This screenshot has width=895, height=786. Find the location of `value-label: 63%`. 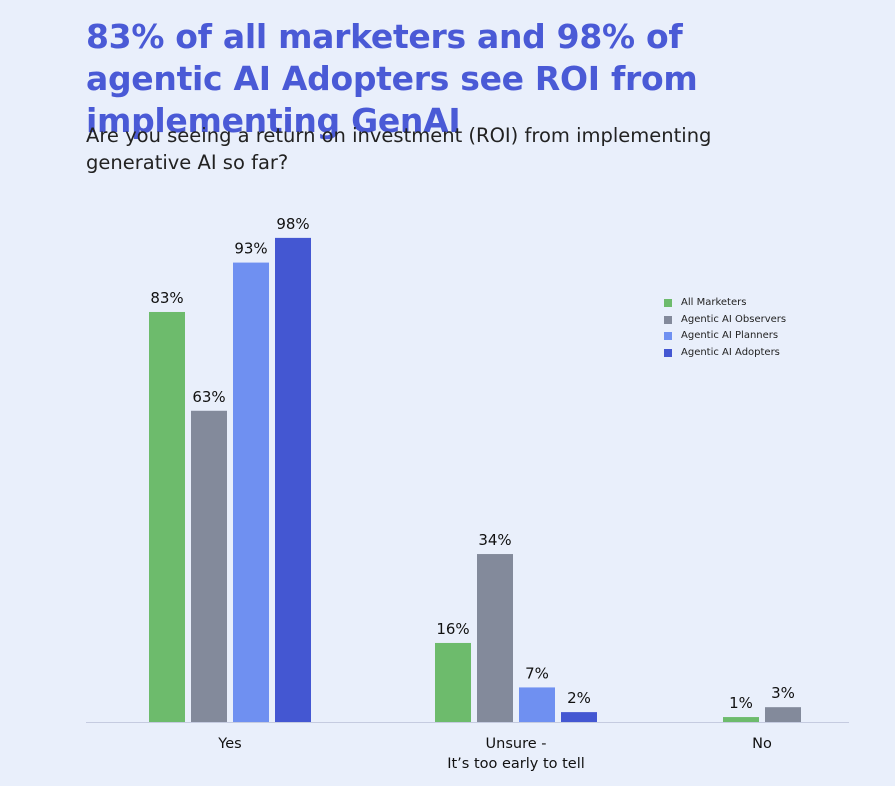

value-label: 63% is located at coordinates (208, 397).